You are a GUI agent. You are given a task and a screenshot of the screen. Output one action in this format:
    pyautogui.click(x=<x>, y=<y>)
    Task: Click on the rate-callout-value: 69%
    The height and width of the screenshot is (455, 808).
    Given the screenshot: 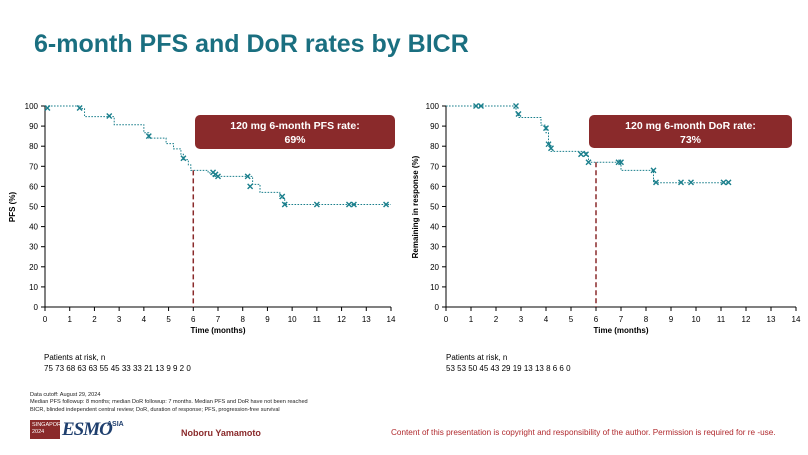 What is the action you would take?
    pyautogui.click(x=295, y=140)
    